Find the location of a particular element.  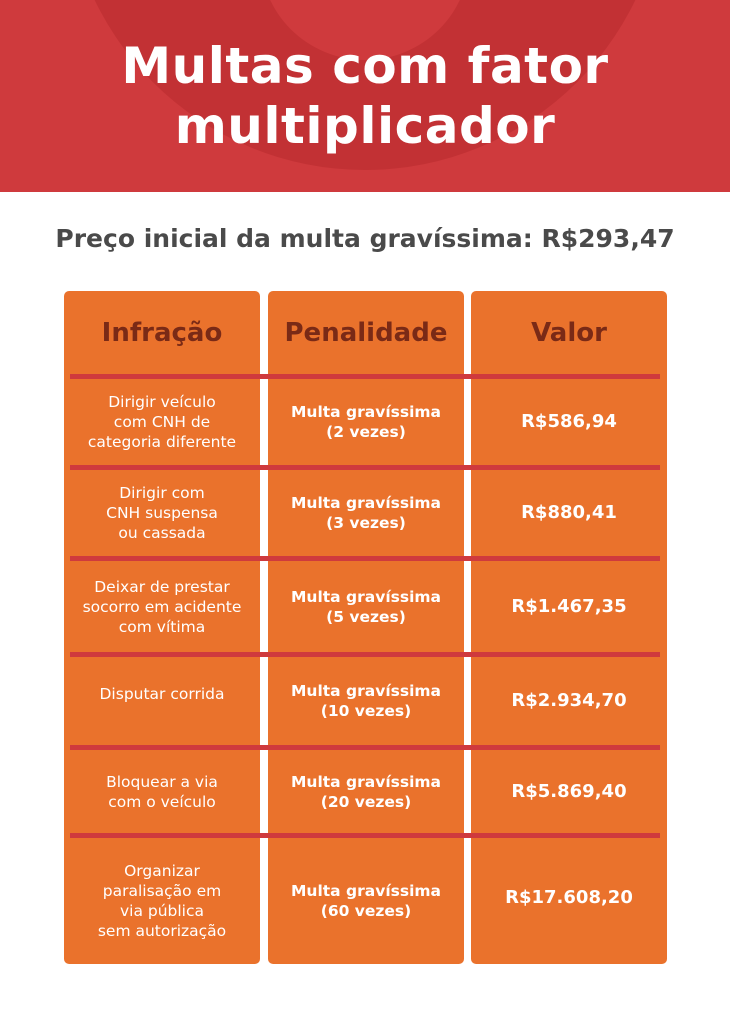

table-row-4-penalidade: Multa gravíssima (10 vezes) is located at coordinates (366, 701).